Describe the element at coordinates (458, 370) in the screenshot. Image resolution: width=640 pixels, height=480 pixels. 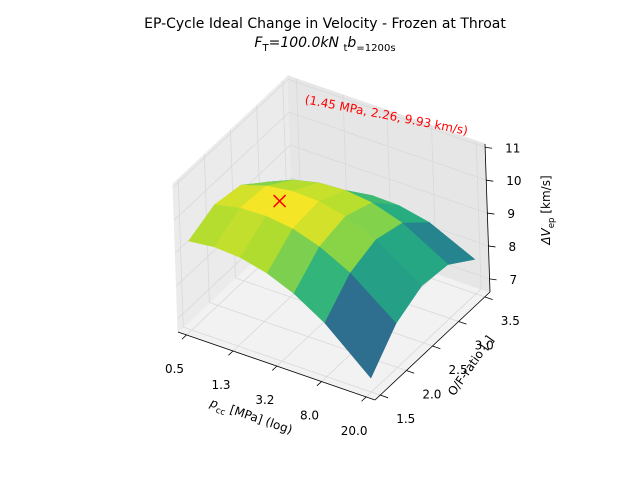
I see `y-tick-label: 2.5` at that location.